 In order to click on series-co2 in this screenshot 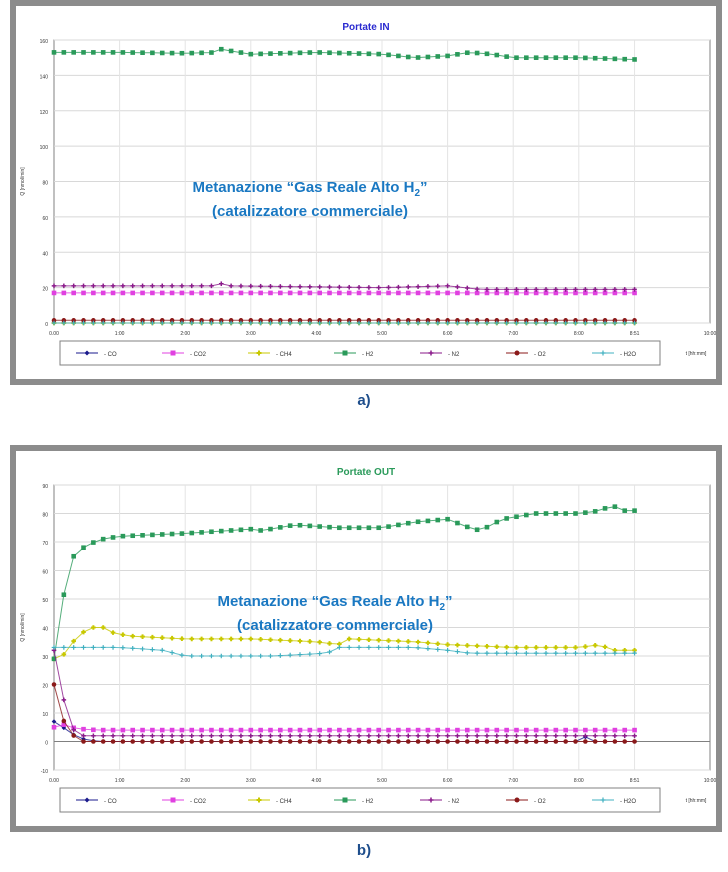, I will do `click(344, 293)`.